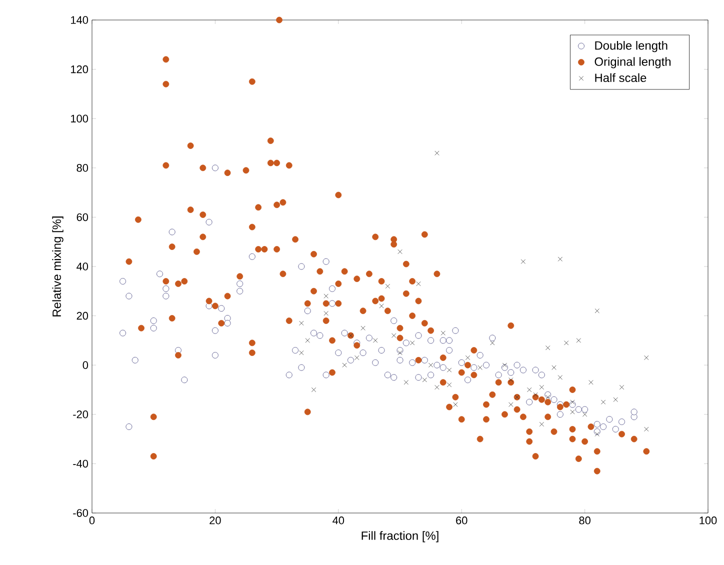 This screenshot has width=724, height=565. What do you see at coordinates (82, 316) in the screenshot?
I see `y-tick-label: 20` at bounding box center [82, 316].